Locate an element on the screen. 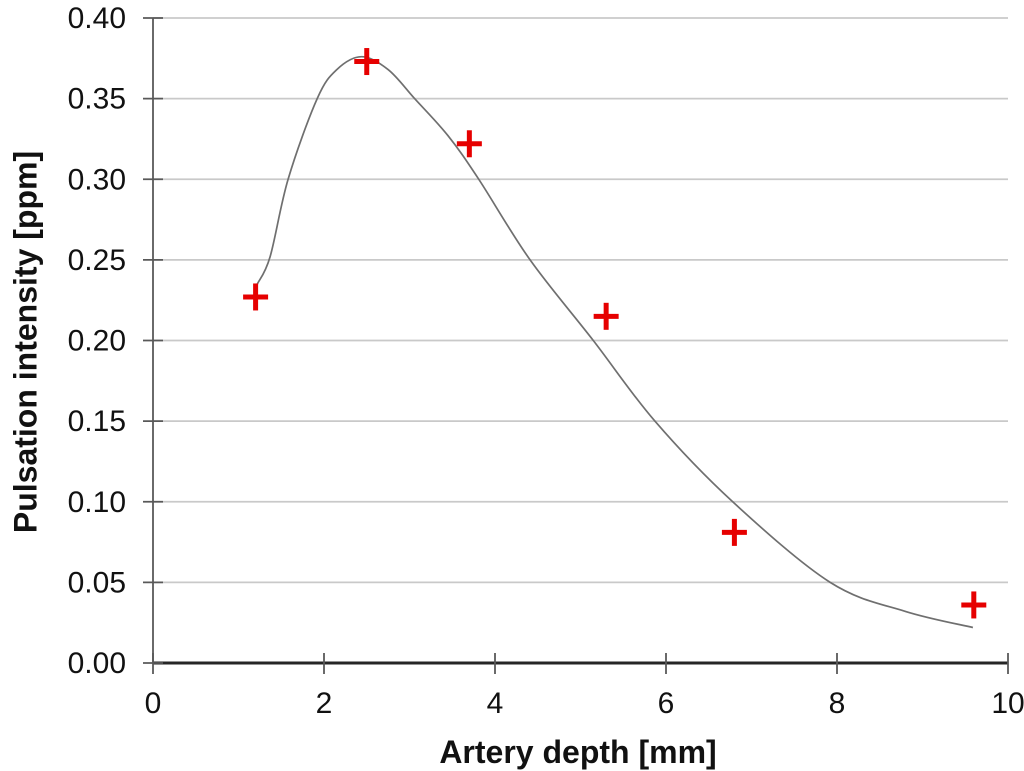  x-tick-label: 0 is located at coordinates (153, 703).